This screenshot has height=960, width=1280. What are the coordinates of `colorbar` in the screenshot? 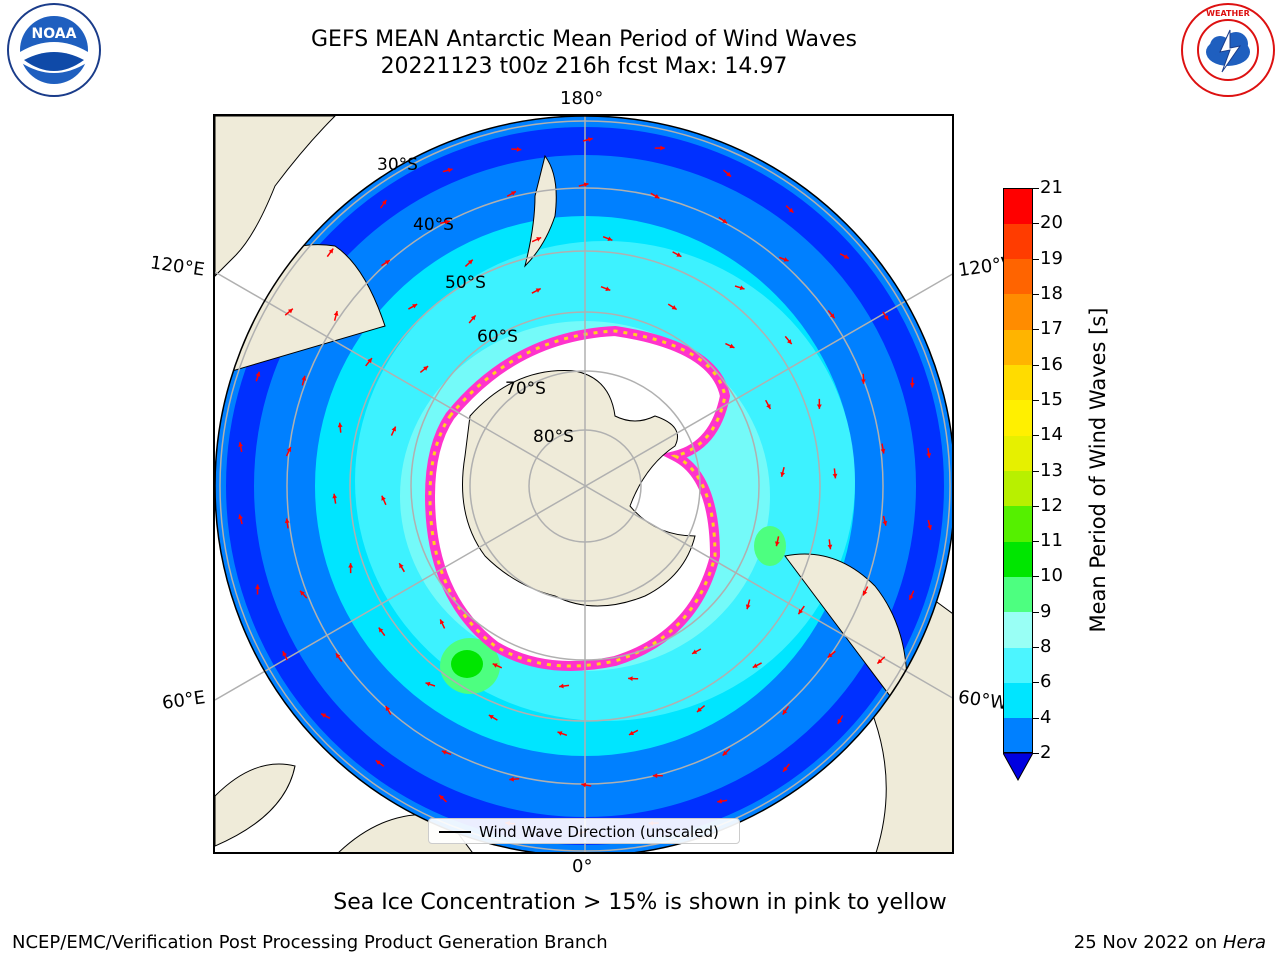 It's located at (1018, 471).